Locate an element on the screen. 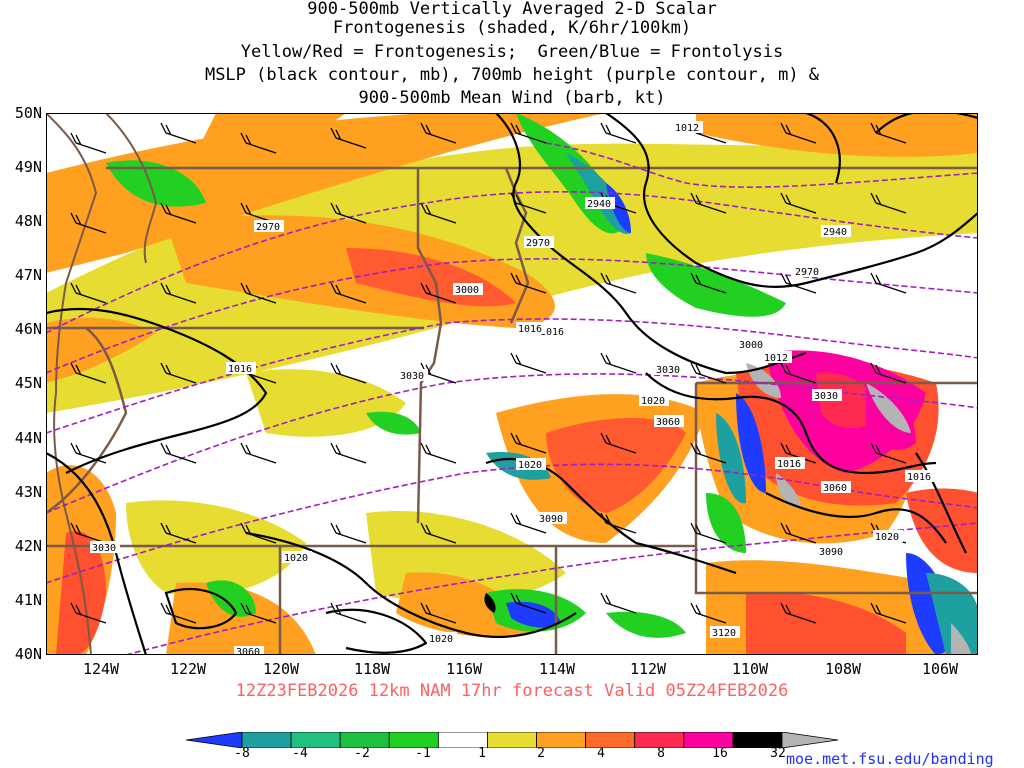  lon-label-120w: 120W is located at coordinates (281, 669).